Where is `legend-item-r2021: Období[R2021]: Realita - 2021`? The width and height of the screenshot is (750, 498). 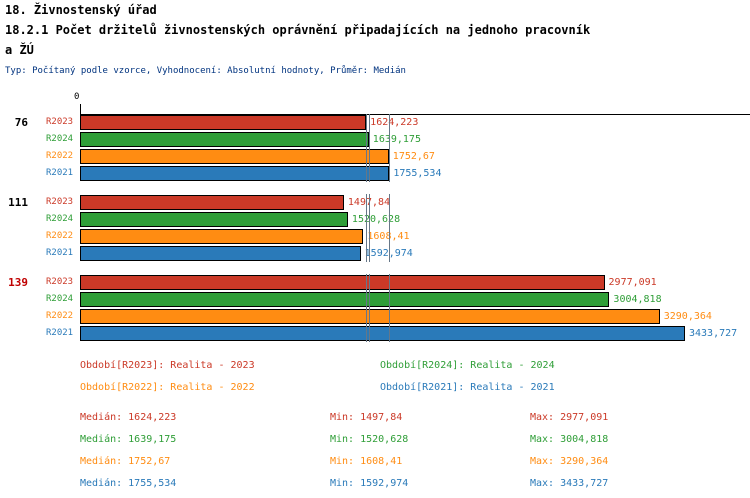
legend-item-r2021: Období[R2021]: Realita - 2021 is located at coordinates (467, 387).